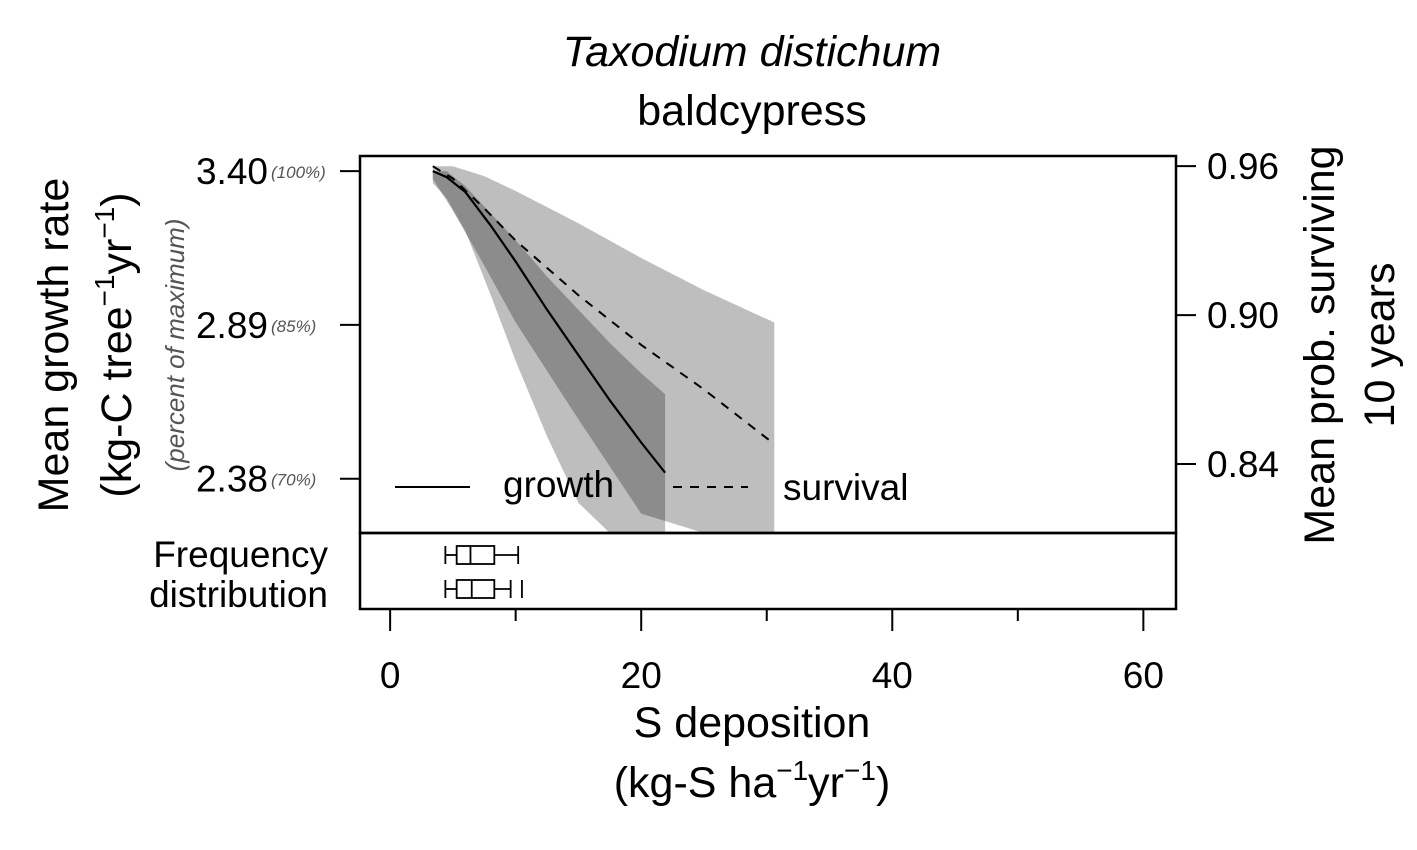  Describe the element at coordinates (390, 675) in the screenshot. I see `x-tick-label: 0` at that location.